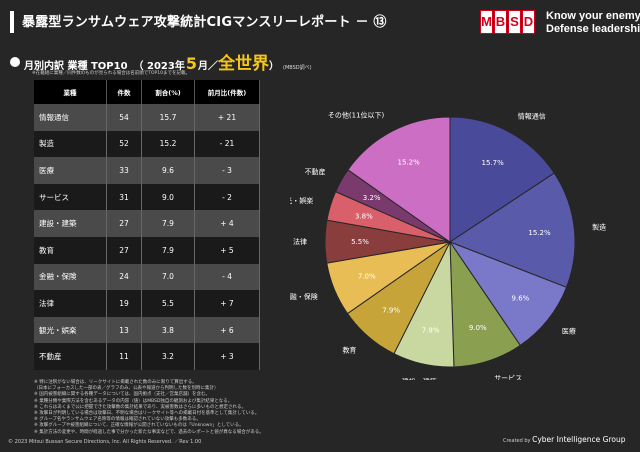 This screenshot has width=640, height=452. What do you see at coordinates (486, 22) in the screenshot?
I see `logo-letter: M` at bounding box center [486, 22].